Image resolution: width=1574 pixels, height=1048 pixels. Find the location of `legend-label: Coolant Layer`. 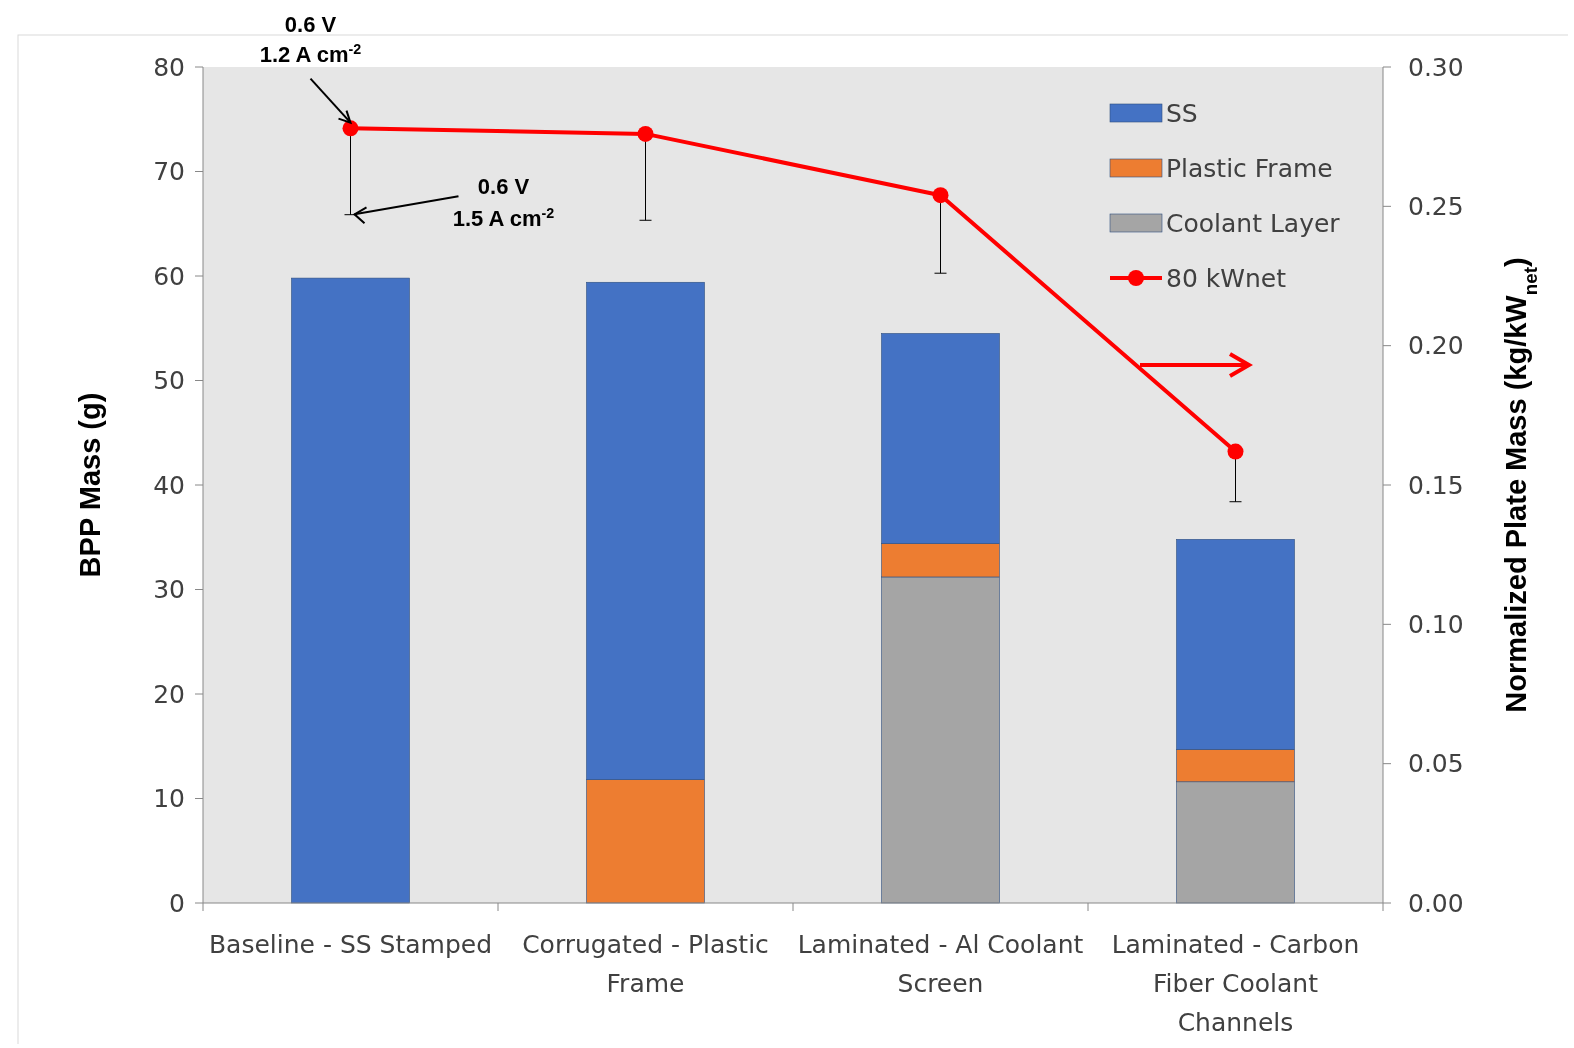

legend-label: Coolant Layer is located at coordinates (1253, 223).